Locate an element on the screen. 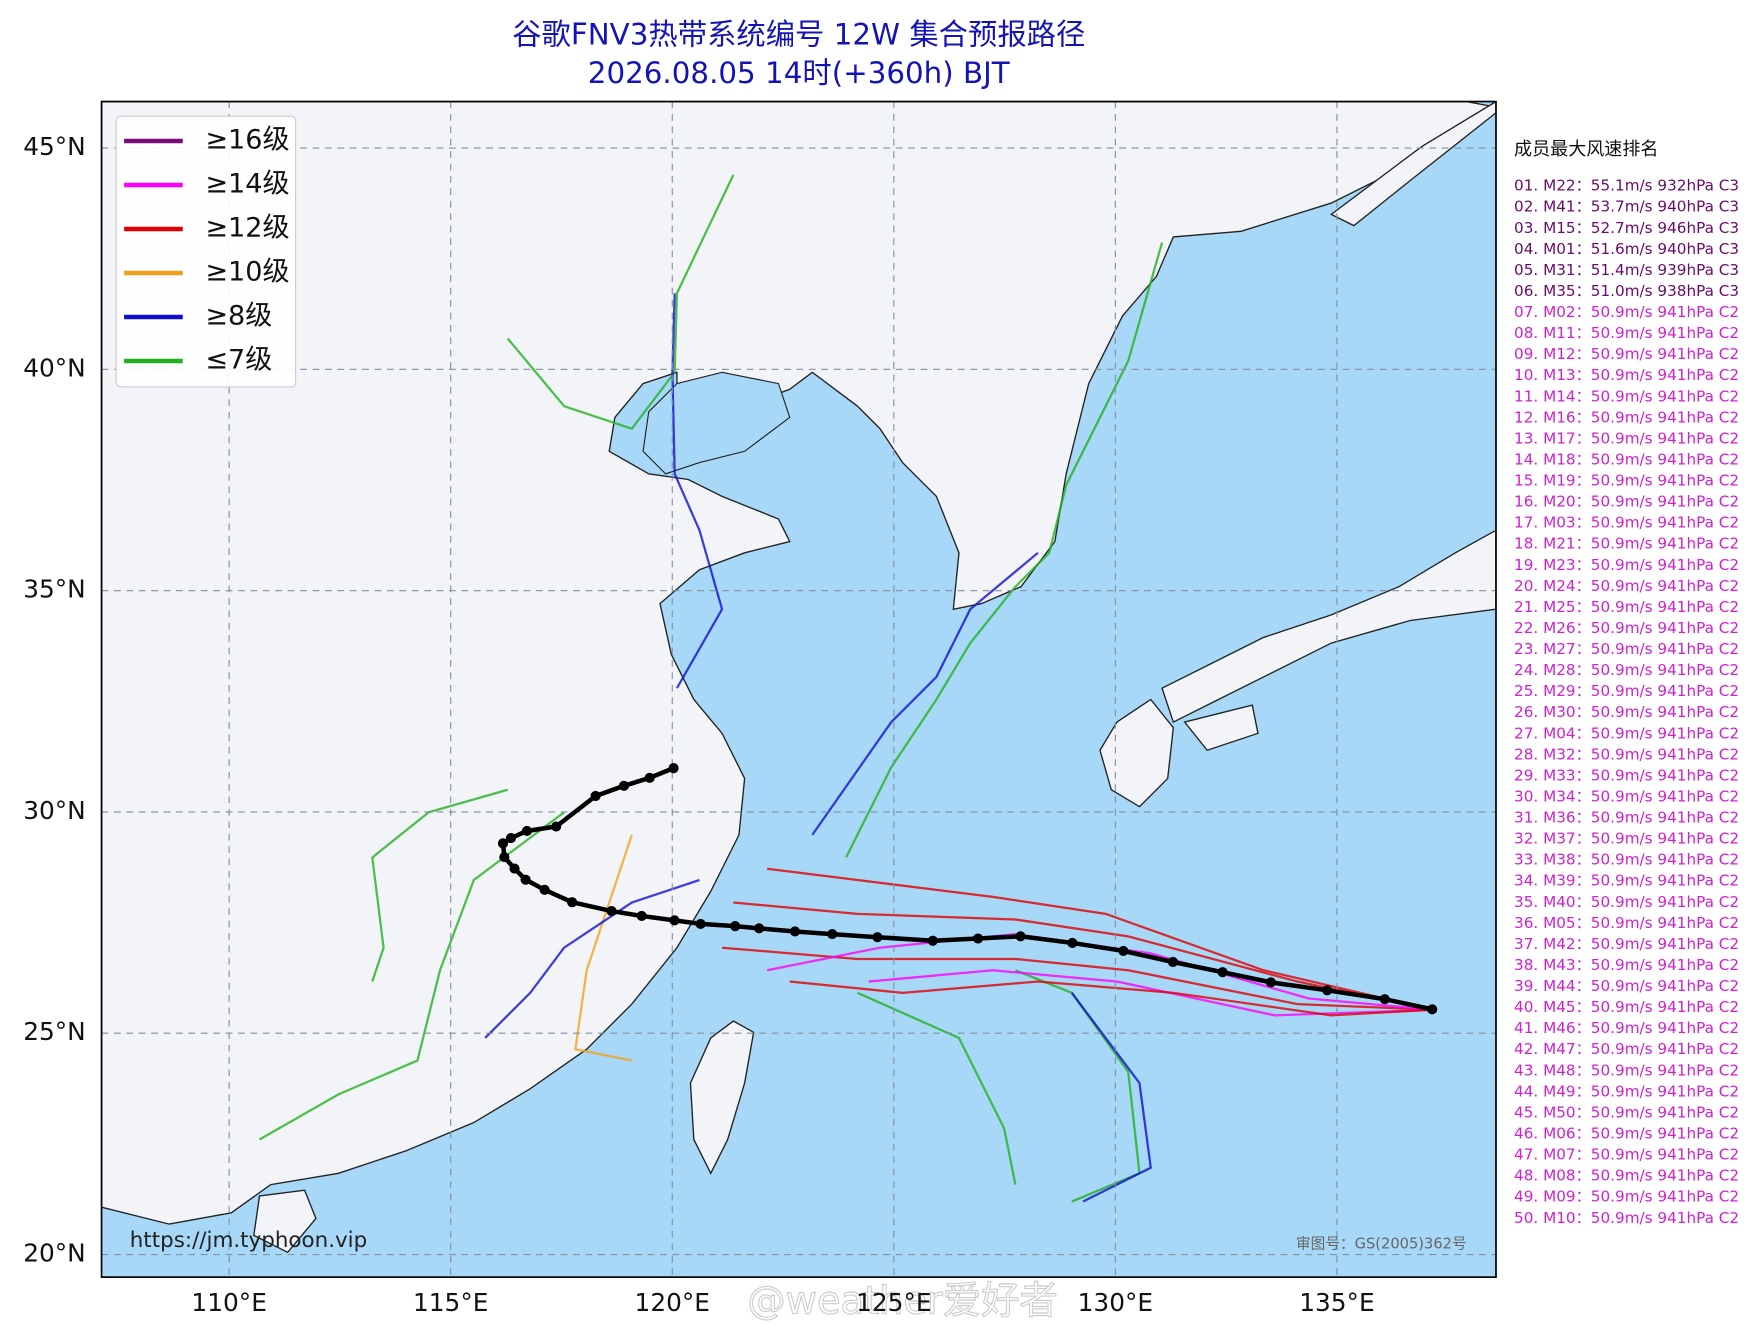 This screenshot has height=1335, width=1760. mean-track is located at coordinates (967, 889).